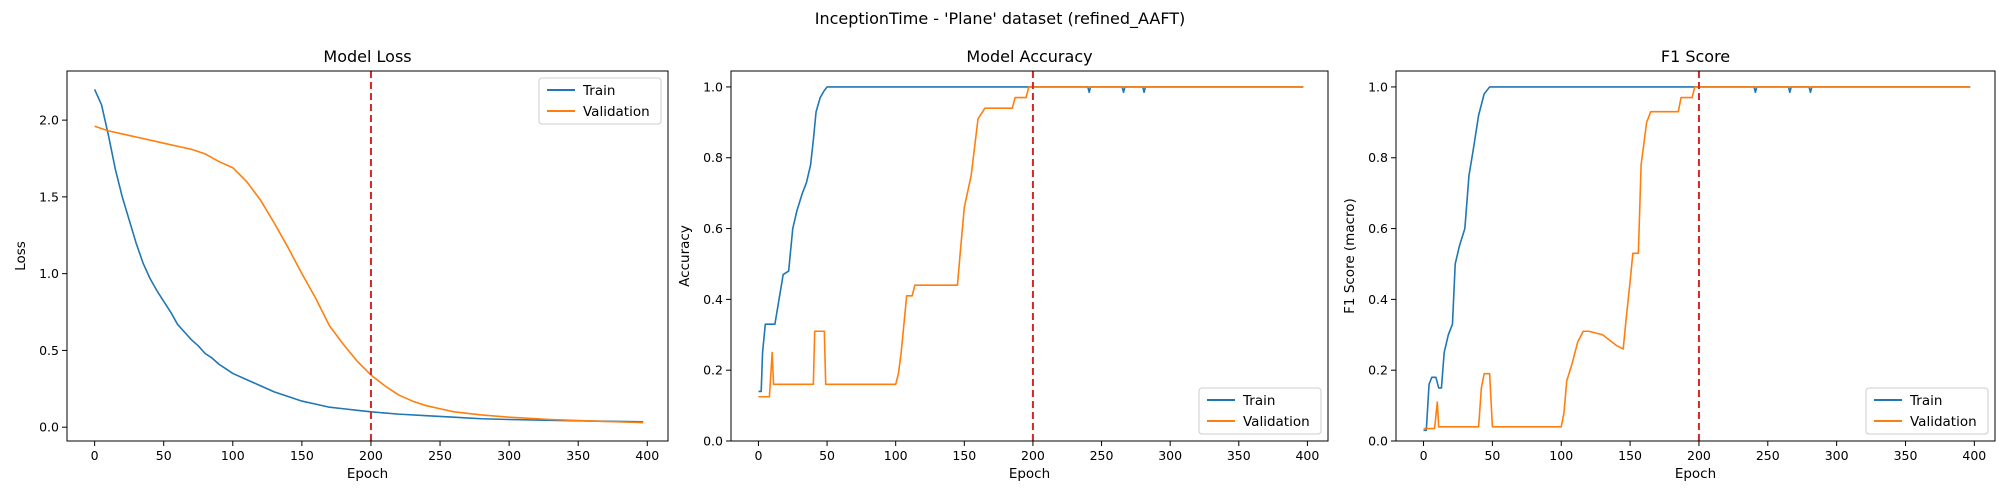 The image size is (2000, 500). What do you see at coordinates (49, 350) in the screenshot?
I see `y-tick-label: 0.5` at bounding box center [49, 350].